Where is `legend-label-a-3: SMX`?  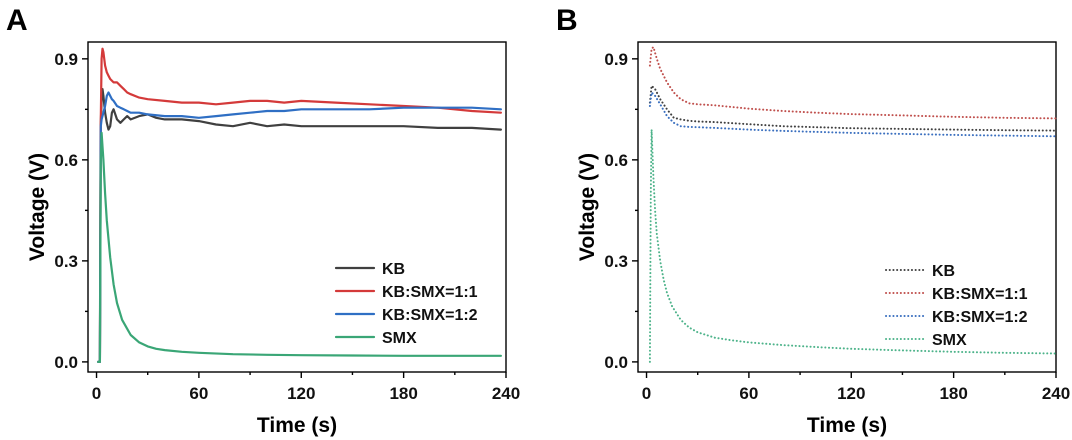
legend-label-a-3: SMX is located at coordinates (399, 338).